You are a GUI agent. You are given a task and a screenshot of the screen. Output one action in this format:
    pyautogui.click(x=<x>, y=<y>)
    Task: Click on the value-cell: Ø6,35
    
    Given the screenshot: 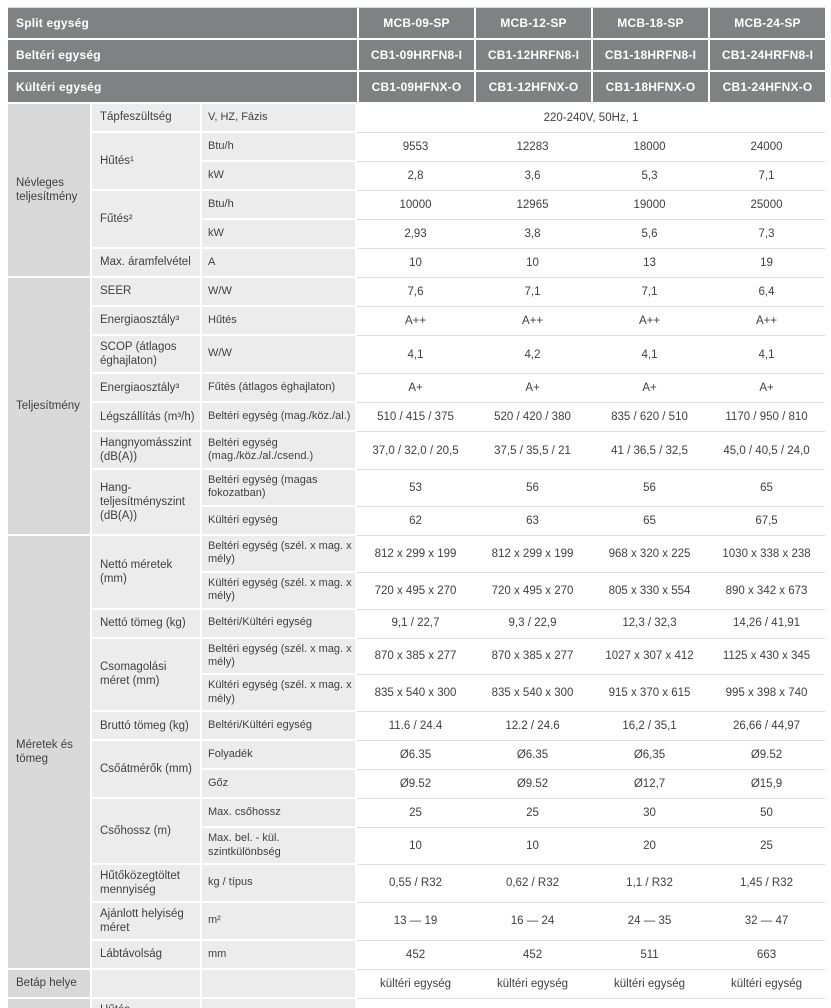 What is the action you would take?
    pyautogui.click(x=650, y=756)
    